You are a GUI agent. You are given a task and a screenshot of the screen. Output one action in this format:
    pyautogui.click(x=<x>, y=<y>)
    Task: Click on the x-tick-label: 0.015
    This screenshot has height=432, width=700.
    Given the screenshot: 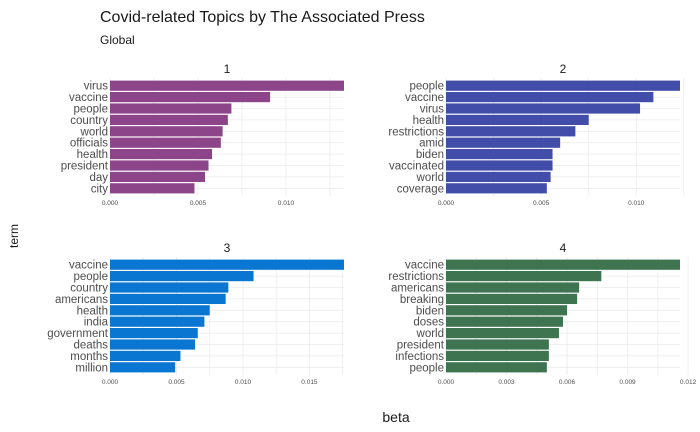 What is the action you would take?
    pyautogui.click(x=309, y=382)
    